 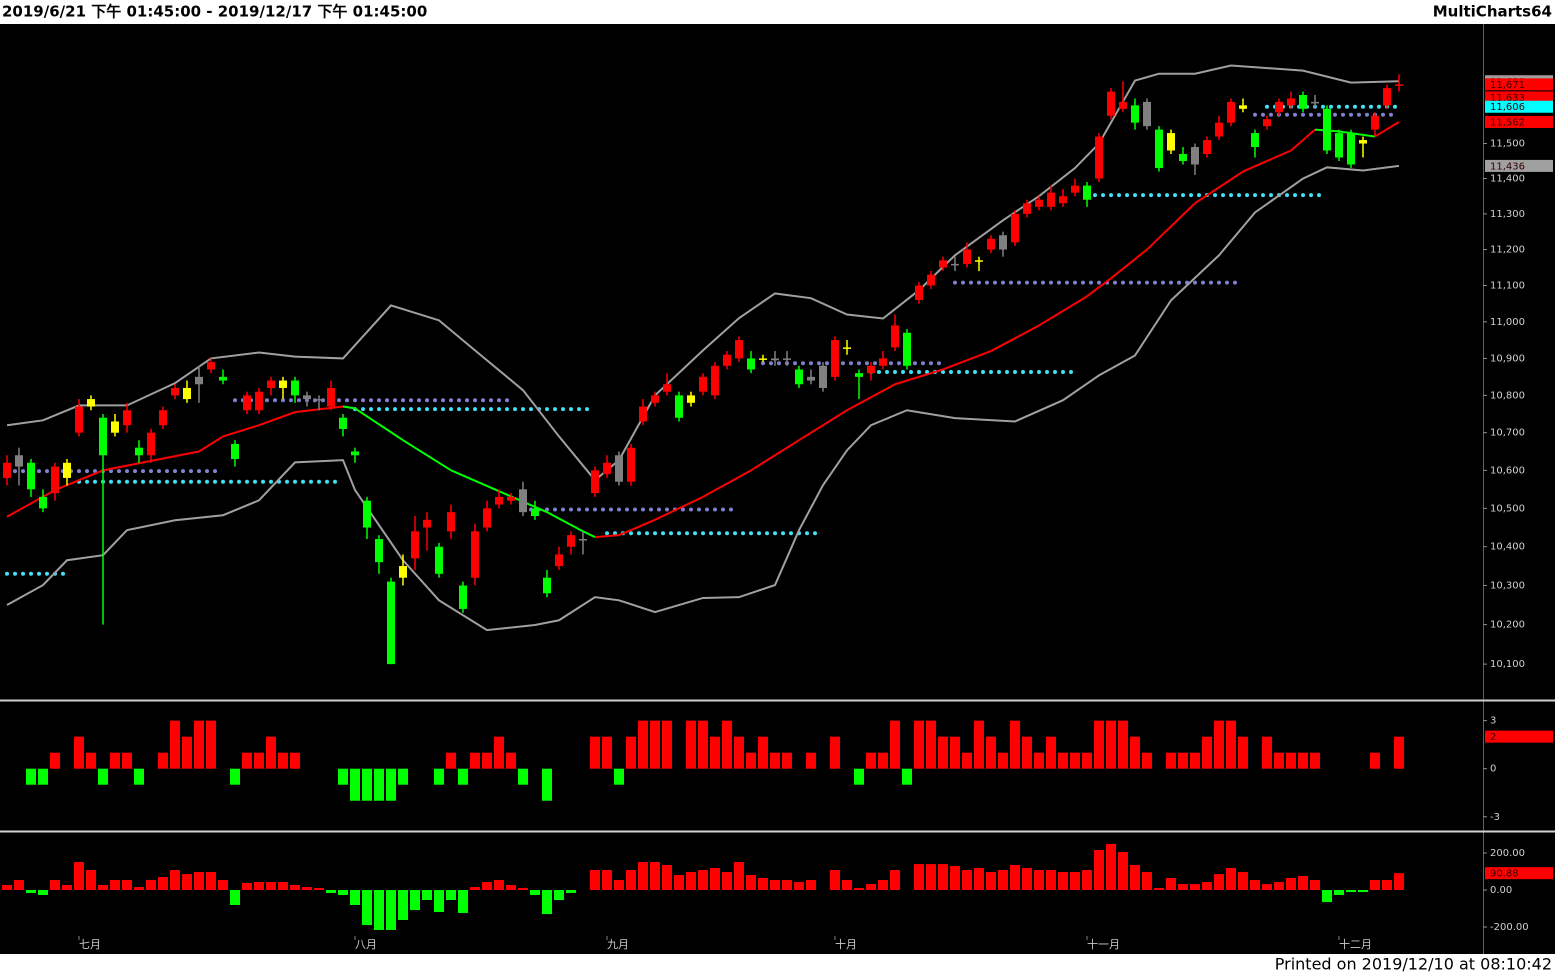 I want to click on price-flag-label: 90.88, so click(x=1504, y=874).